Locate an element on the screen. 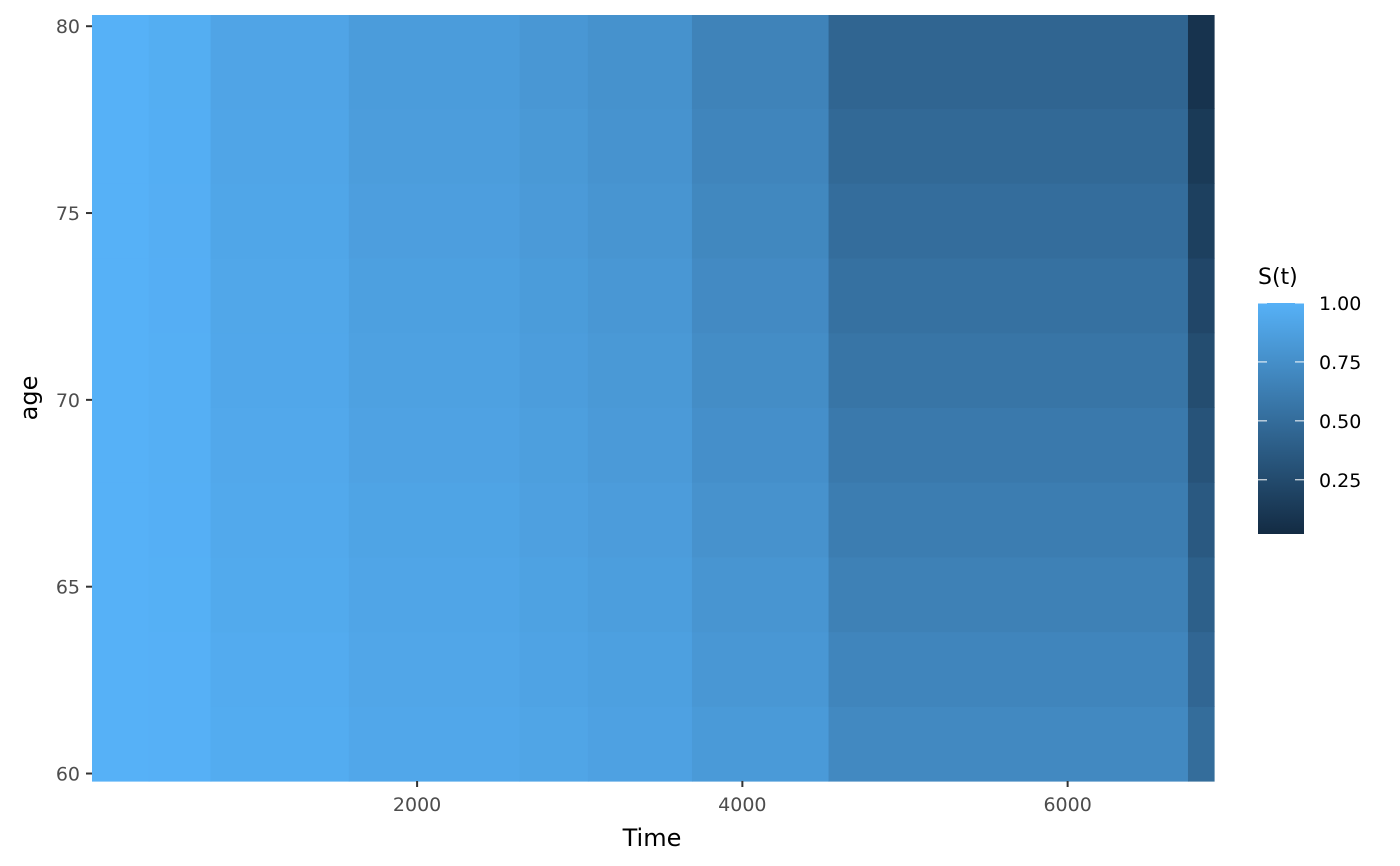 The image size is (1400, 866). y-axis: 60 65 70 75 80 is located at coordinates (74, 400).